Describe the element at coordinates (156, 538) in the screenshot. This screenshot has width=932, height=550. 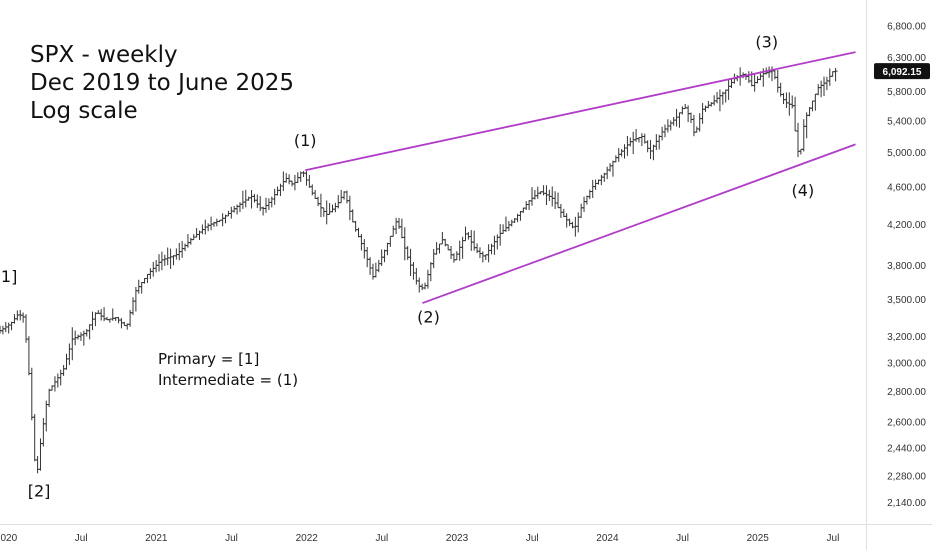
I see `x-tick-label: 2021` at that location.